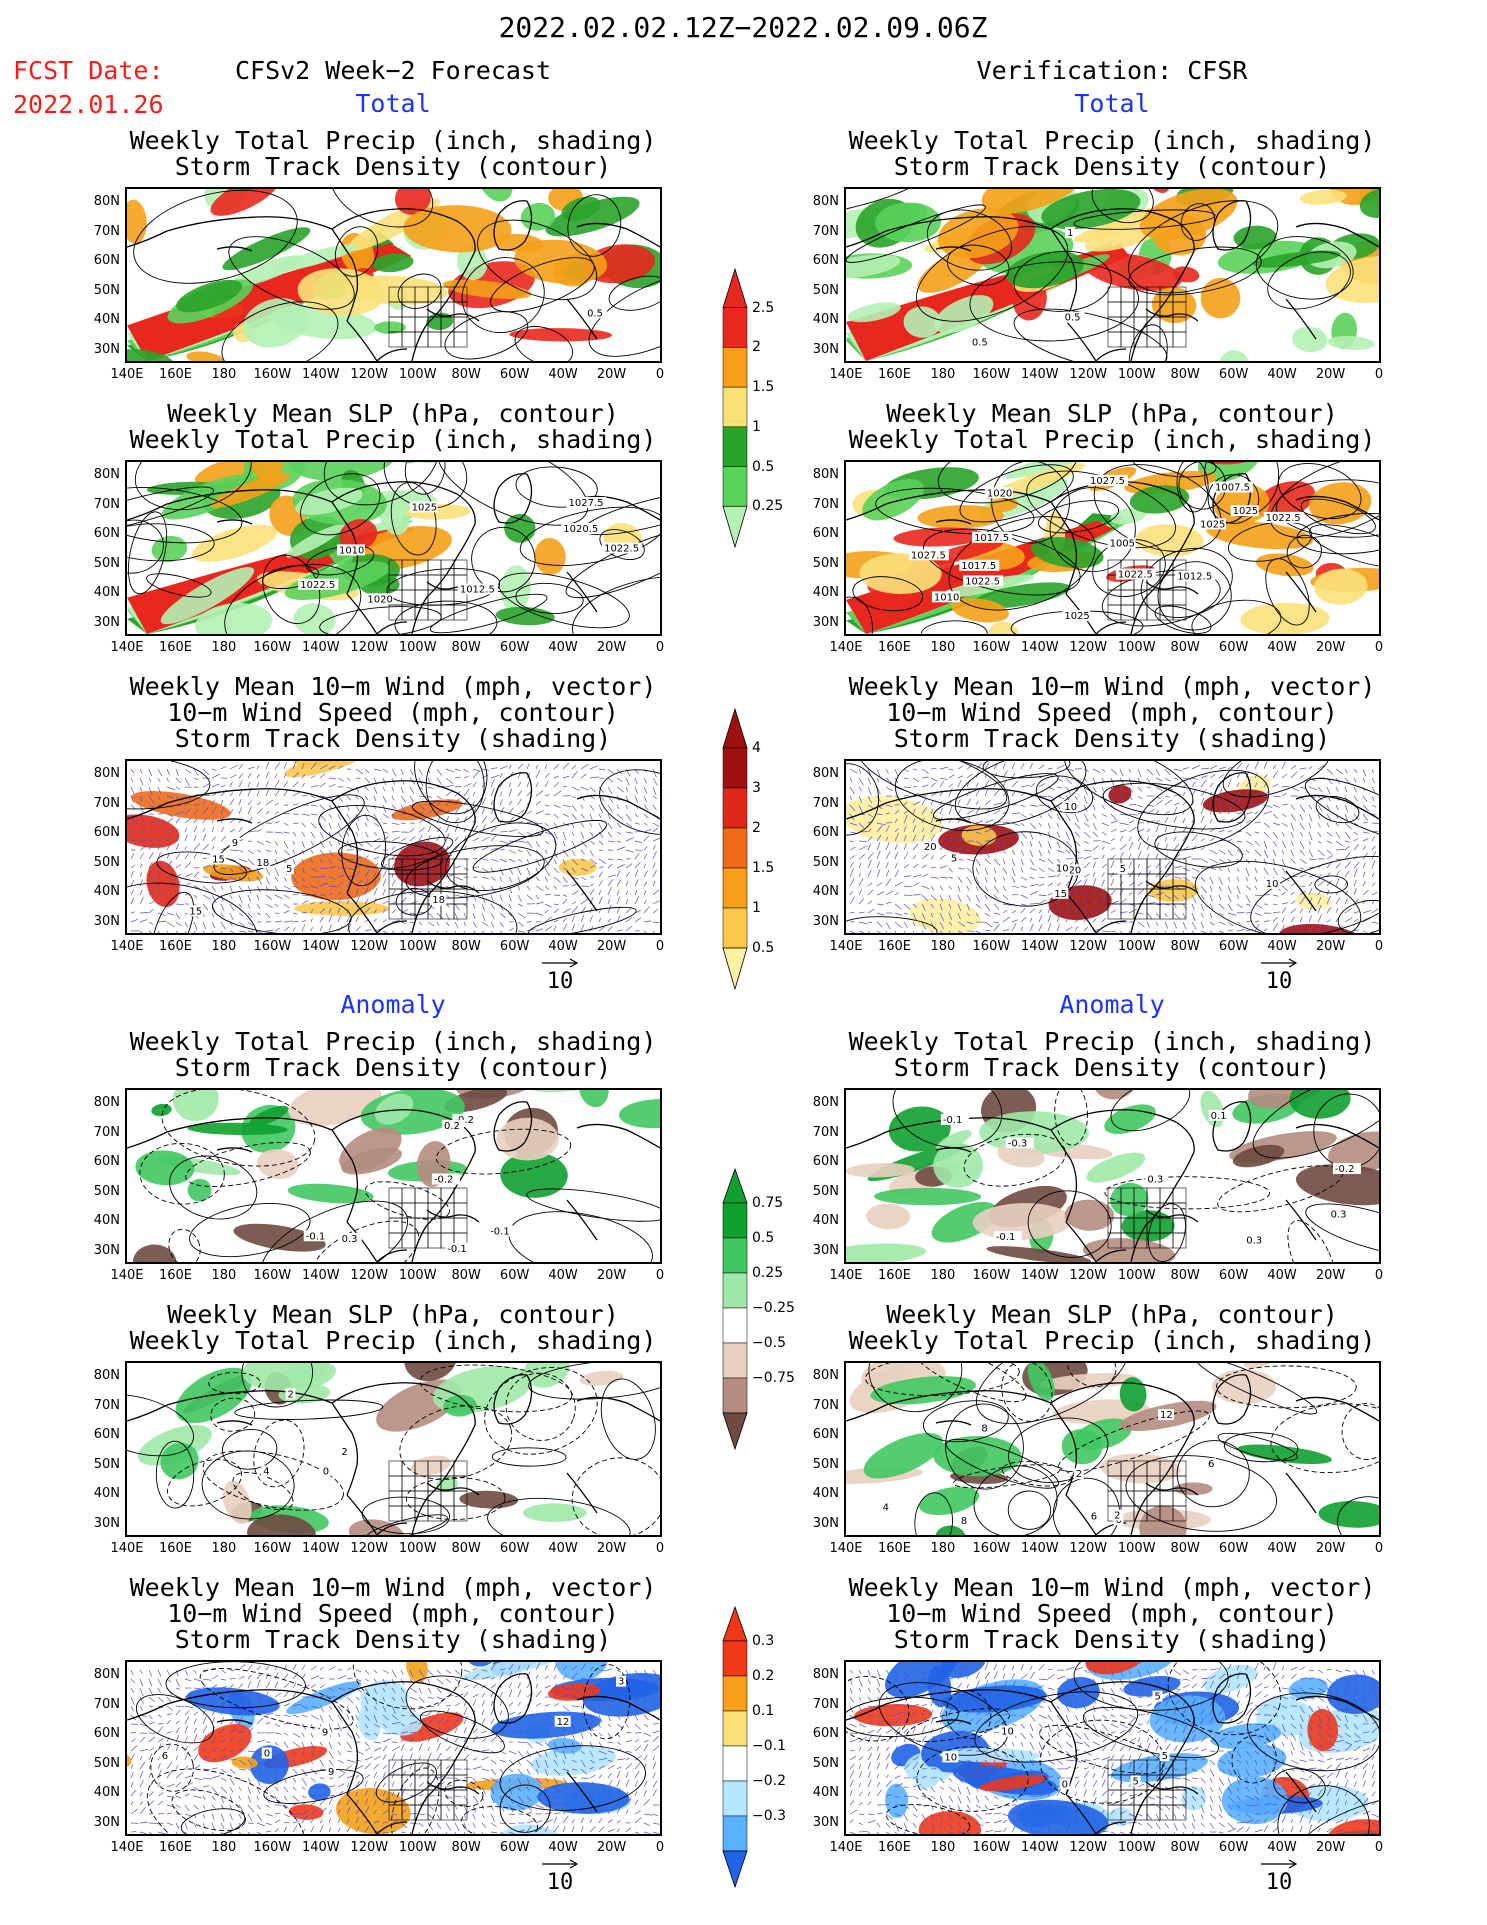  What do you see at coordinates (1112, 1340) in the screenshot?
I see `title-anom-slp-right-2: Weekly Total Precip (inch, shading)` at bounding box center [1112, 1340].